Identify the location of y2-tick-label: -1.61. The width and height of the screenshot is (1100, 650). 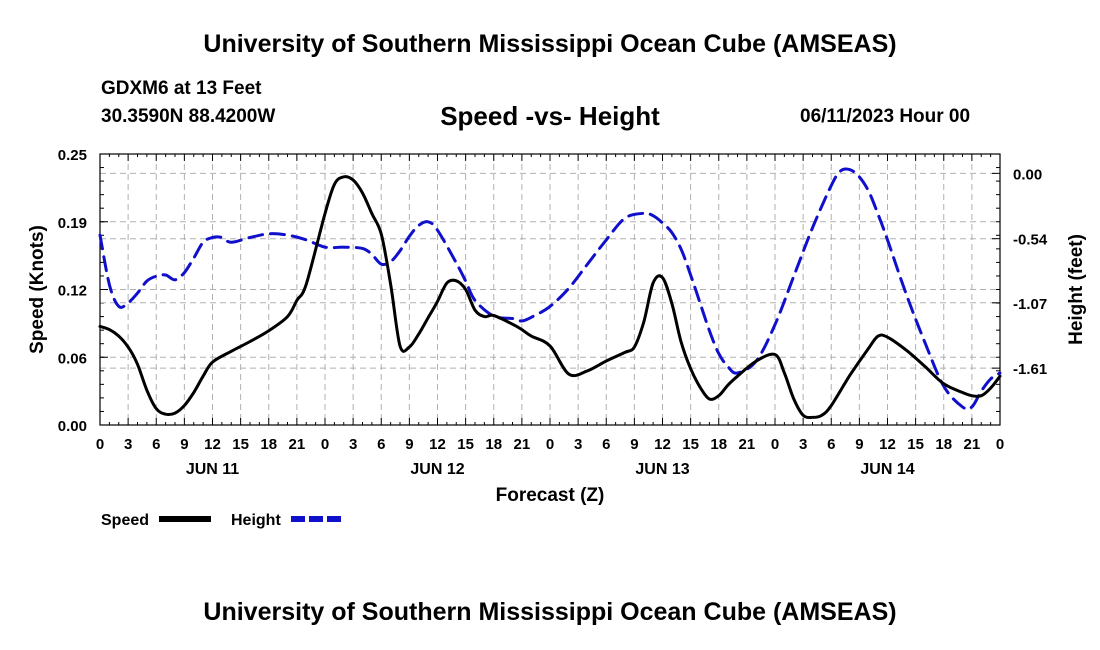
(1030, 369).